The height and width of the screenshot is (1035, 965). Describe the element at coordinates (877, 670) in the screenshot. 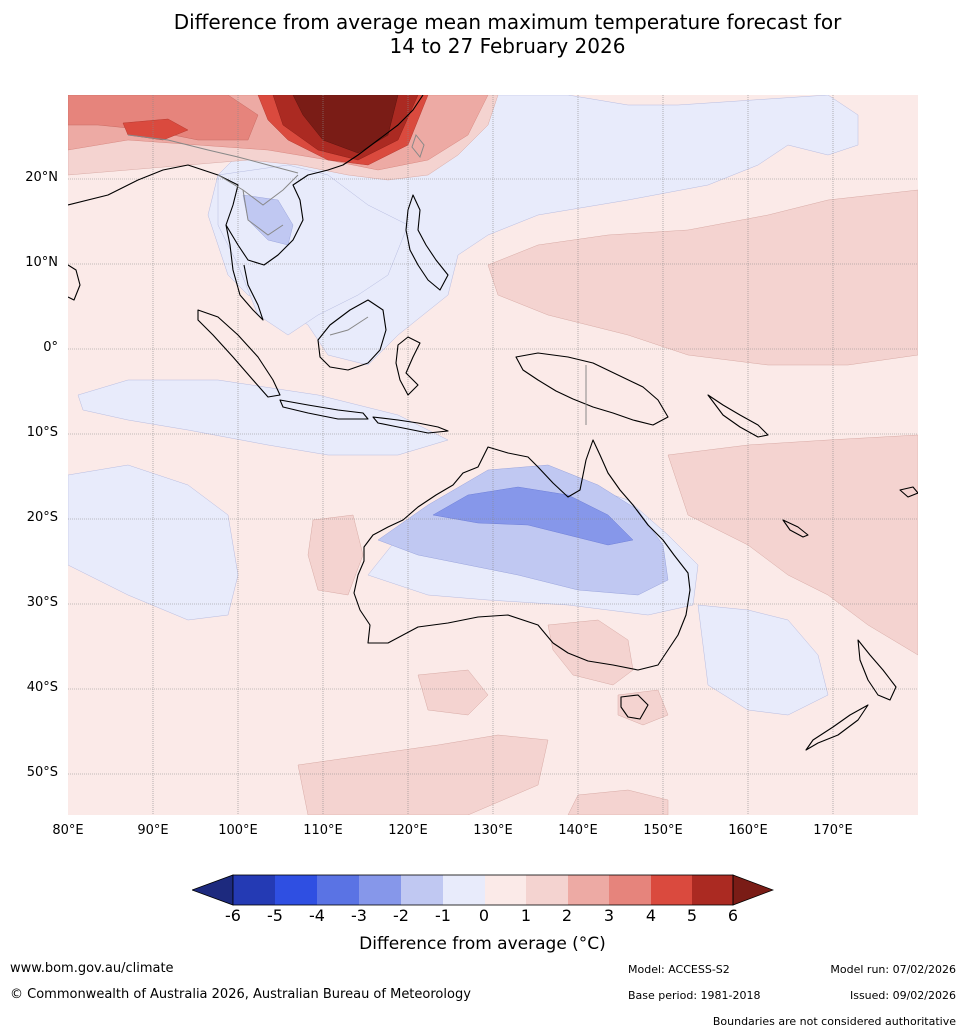

I see `coastline-new-zealand-north` at that location.